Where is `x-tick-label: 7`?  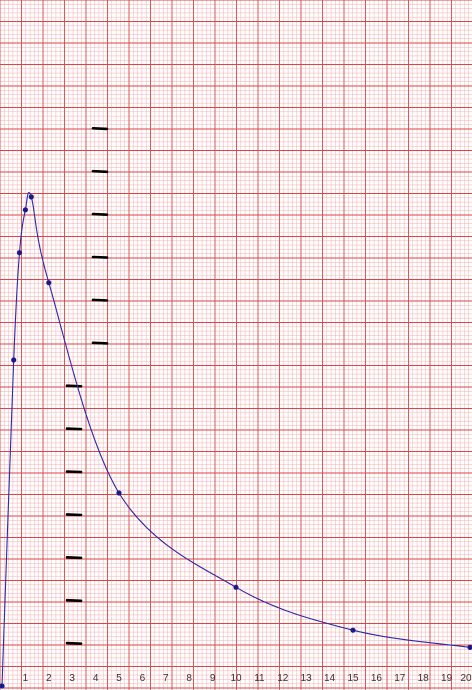 x-tick-label: 7 is located at coordinates (166, 678).